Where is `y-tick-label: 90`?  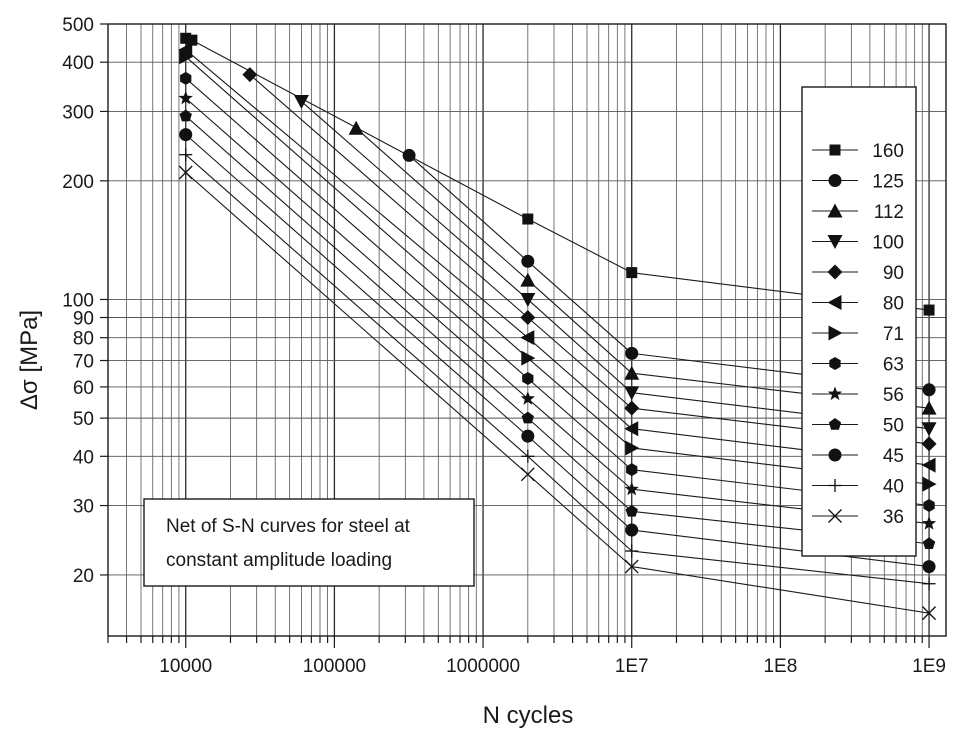
y-tick-label: 90 is located at coordinates (83, 319).